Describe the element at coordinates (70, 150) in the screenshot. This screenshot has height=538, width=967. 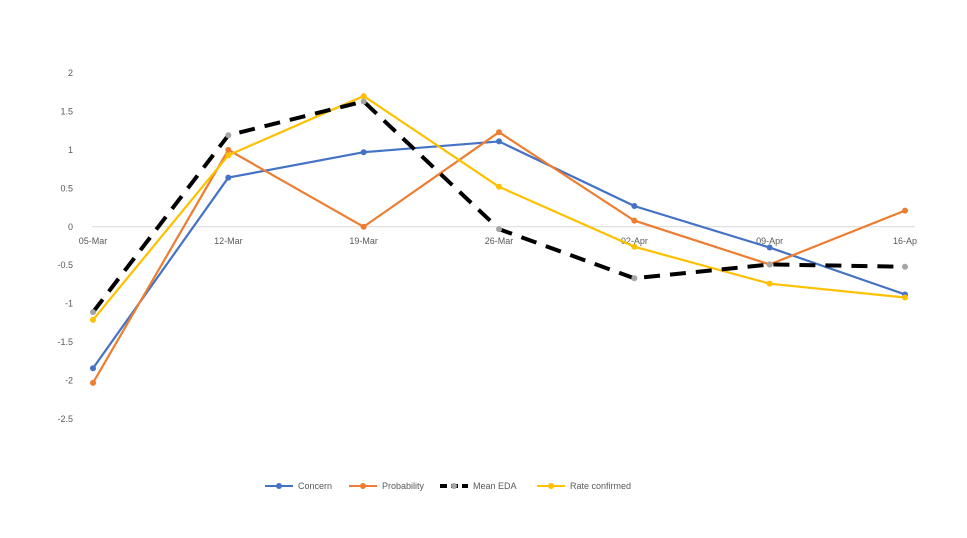
I see `y-tick-label: 1` at that location.